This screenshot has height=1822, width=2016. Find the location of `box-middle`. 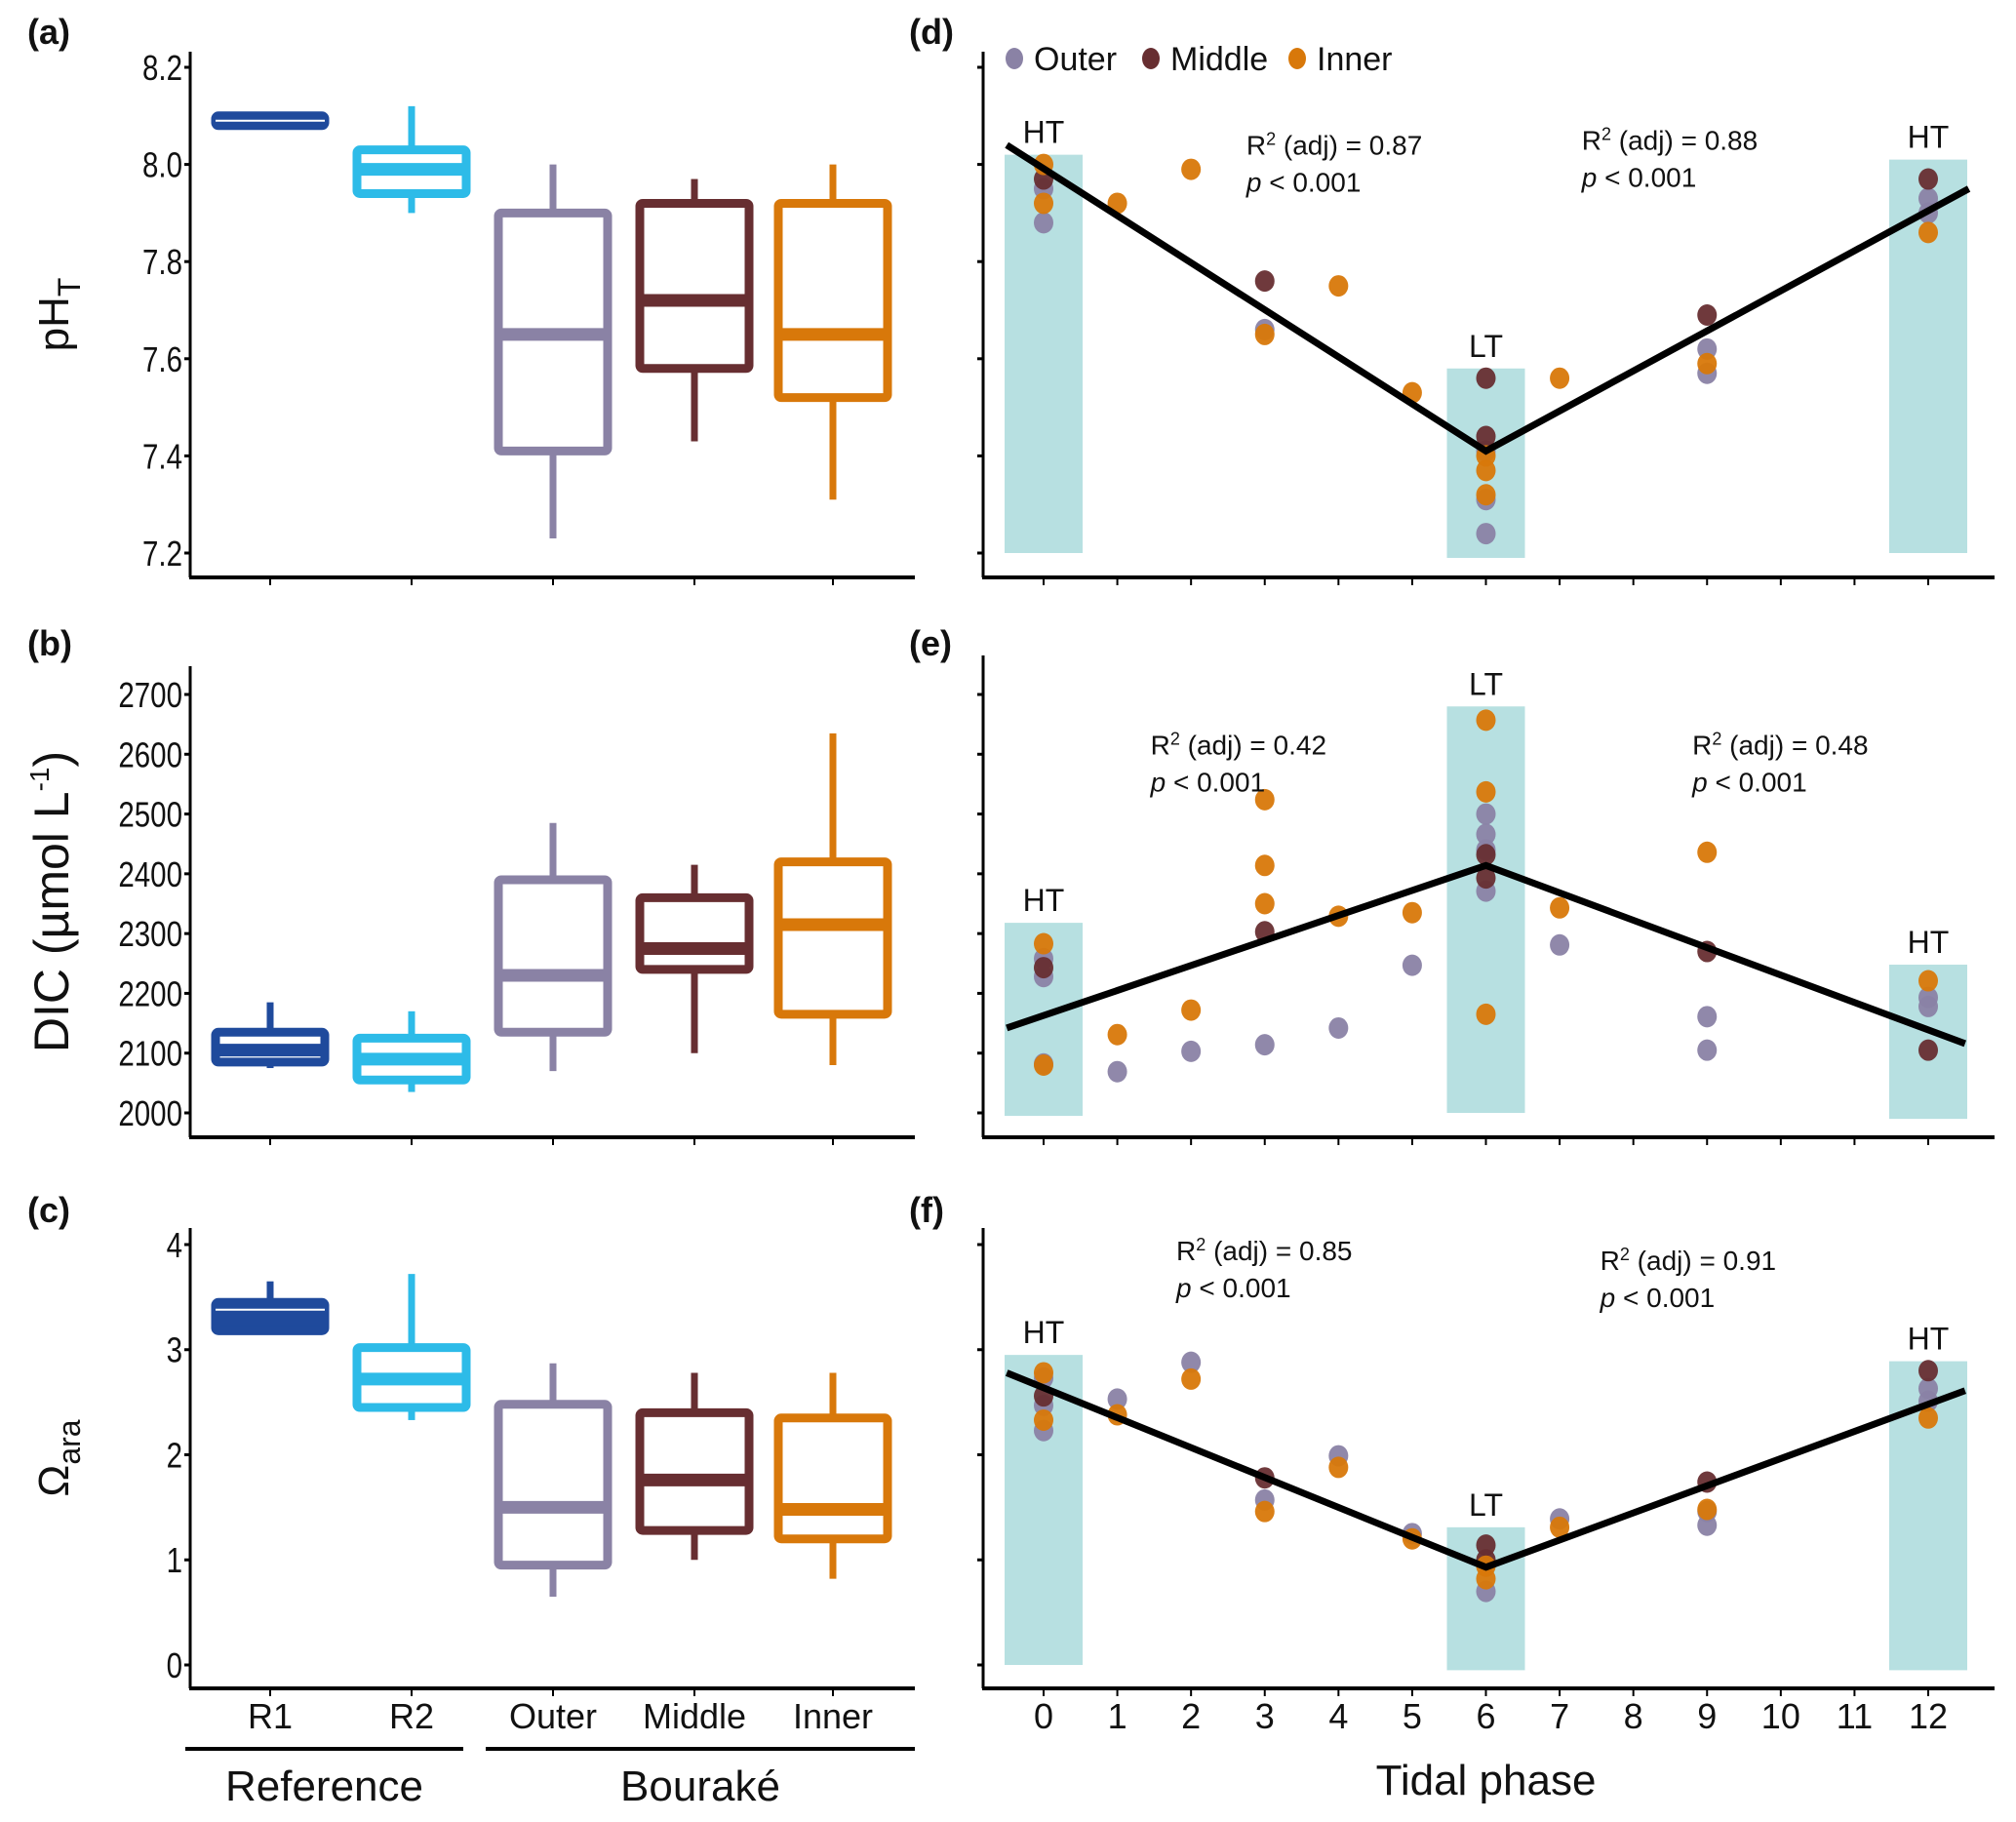

box-middle is located at coordinates (694, 310).